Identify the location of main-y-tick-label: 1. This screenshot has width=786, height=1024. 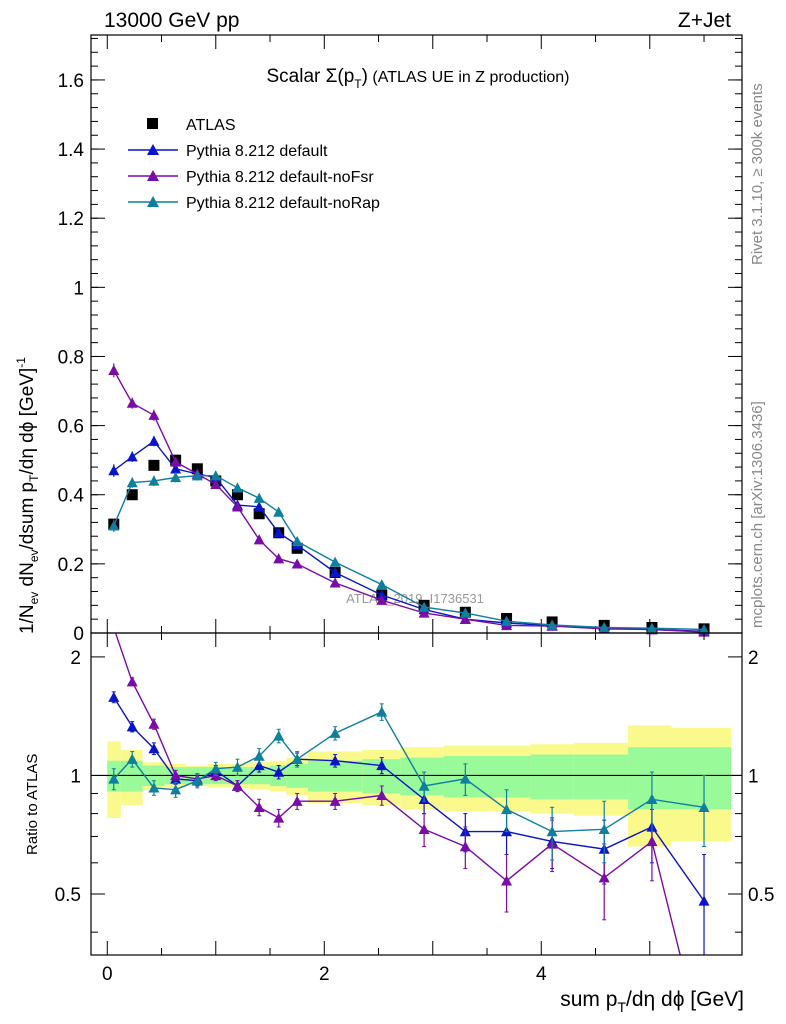
(78, 288).